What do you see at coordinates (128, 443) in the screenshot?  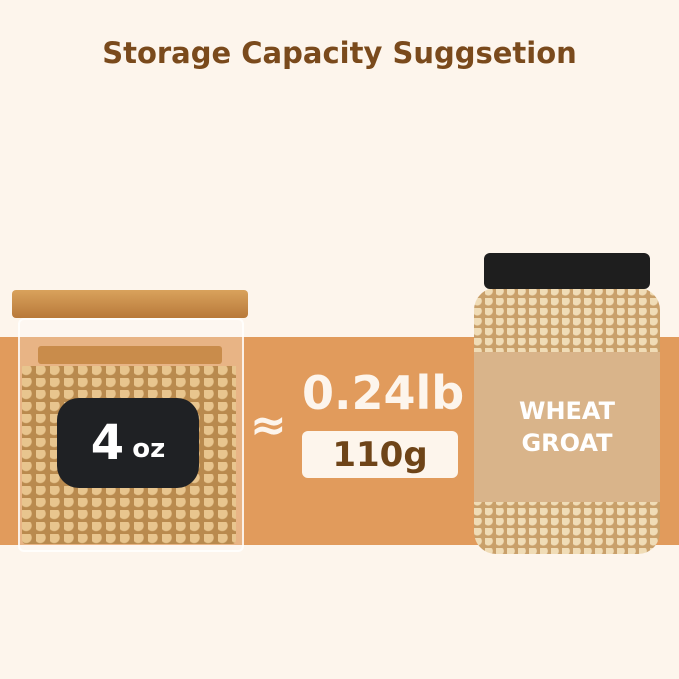 I see `chalkboard-label: 4 oz` at bounding box center [128, 443].